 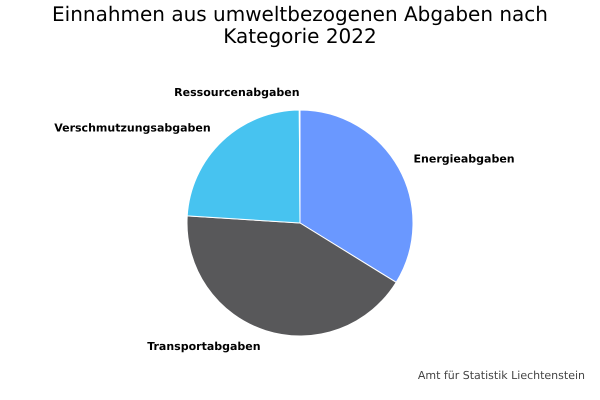 What do you see at coordinates (300, 36) in the screenshot?
I see `text: Kategorie 2022` at bounding box center [300, 36].